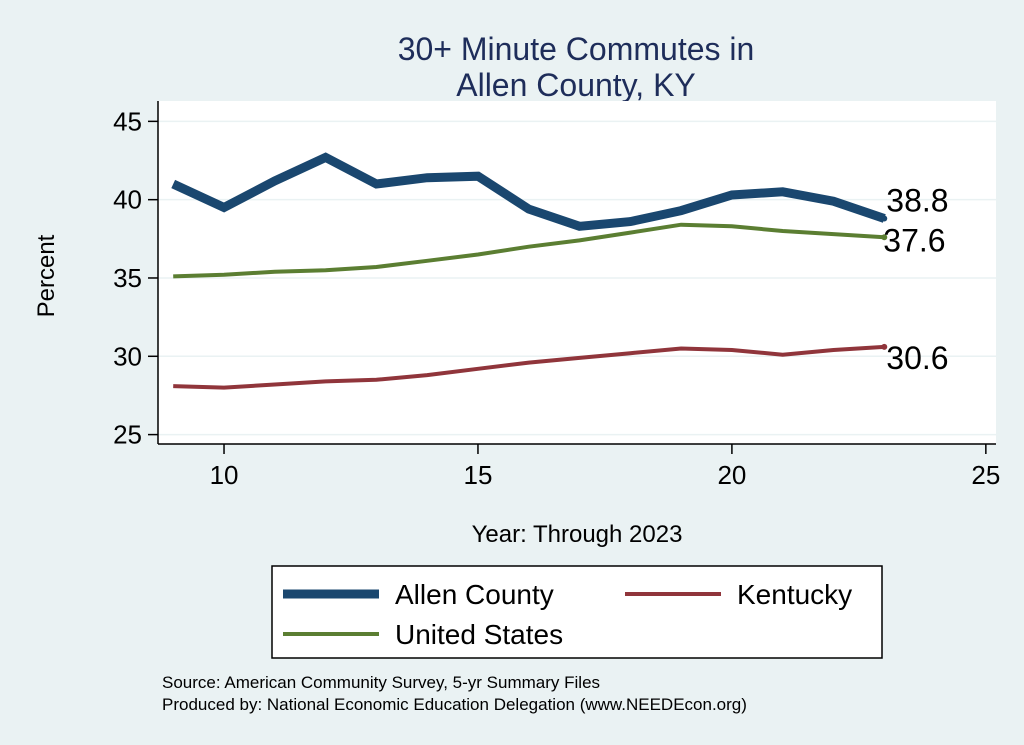 This screenshot has height=745, width=1024. Describe the element at coordinates (127, 278) in the screenshot. I see `y-tick-label: 35` at that location.